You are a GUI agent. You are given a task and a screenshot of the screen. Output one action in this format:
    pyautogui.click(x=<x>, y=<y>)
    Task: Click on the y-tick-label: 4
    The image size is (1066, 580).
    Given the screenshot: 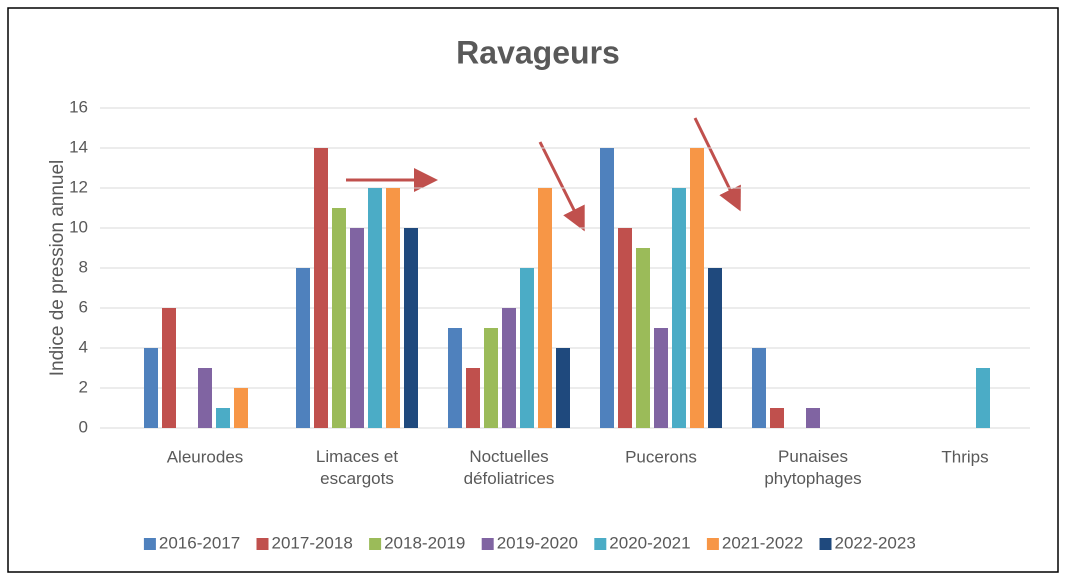 What is the action you would take?
    pyautogui.click(x=83, y=346)
    